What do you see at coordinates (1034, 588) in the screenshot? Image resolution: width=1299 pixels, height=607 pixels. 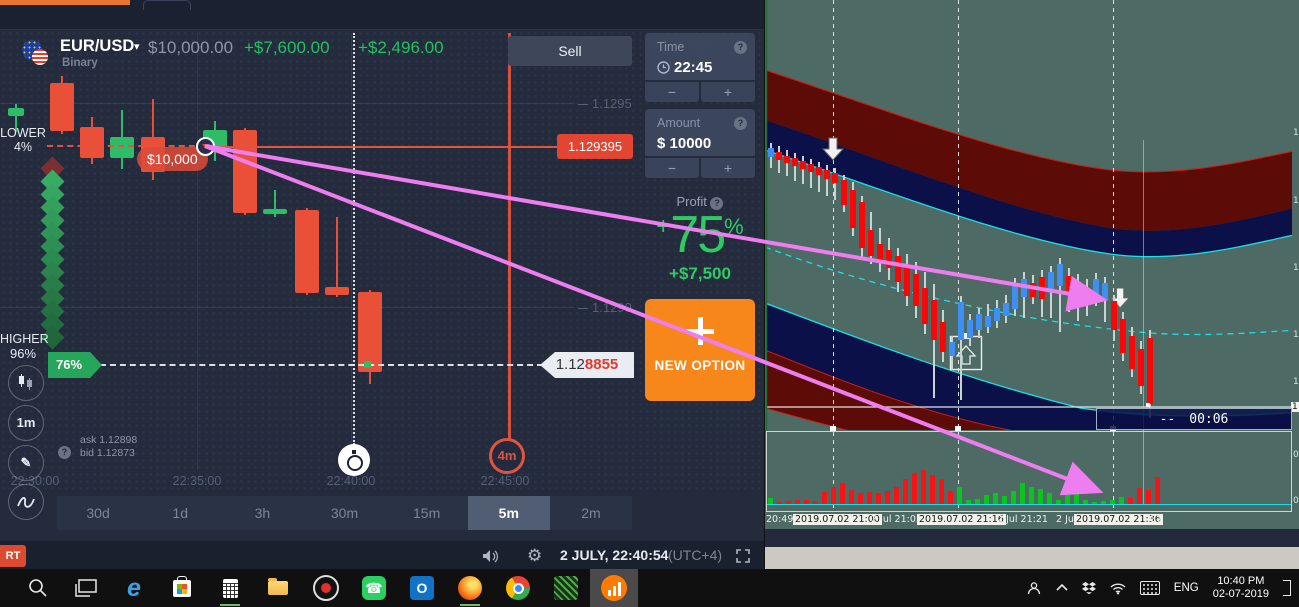 I see `people-icon` at bounding box center [1034, 588].